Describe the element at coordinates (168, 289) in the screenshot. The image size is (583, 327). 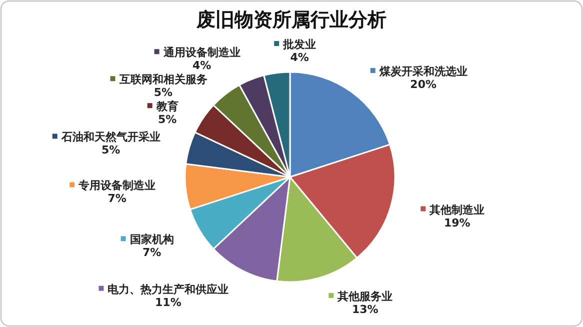
I see `legend-label: 电力、热力生产和供应业` at that location.